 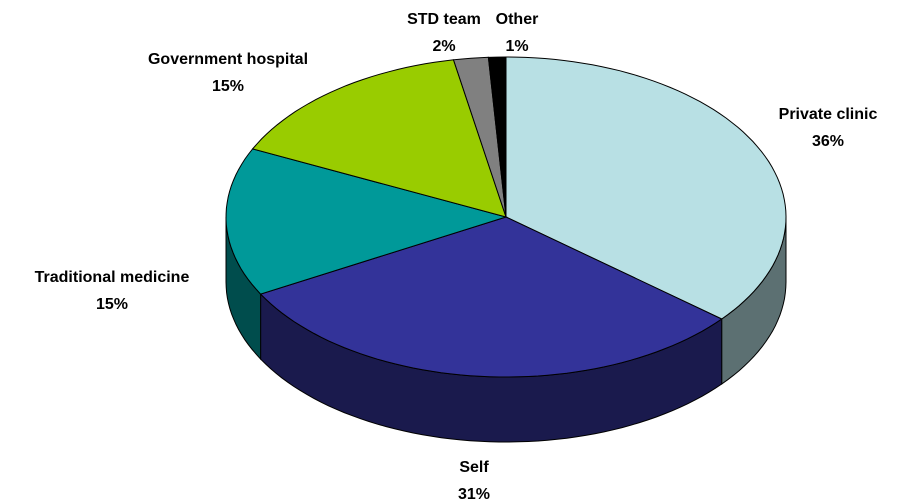 What do you see at coordinates (228, 59) in the screenshot?
I see `slice-label: Government hospital` at bounding box center [228, 59].